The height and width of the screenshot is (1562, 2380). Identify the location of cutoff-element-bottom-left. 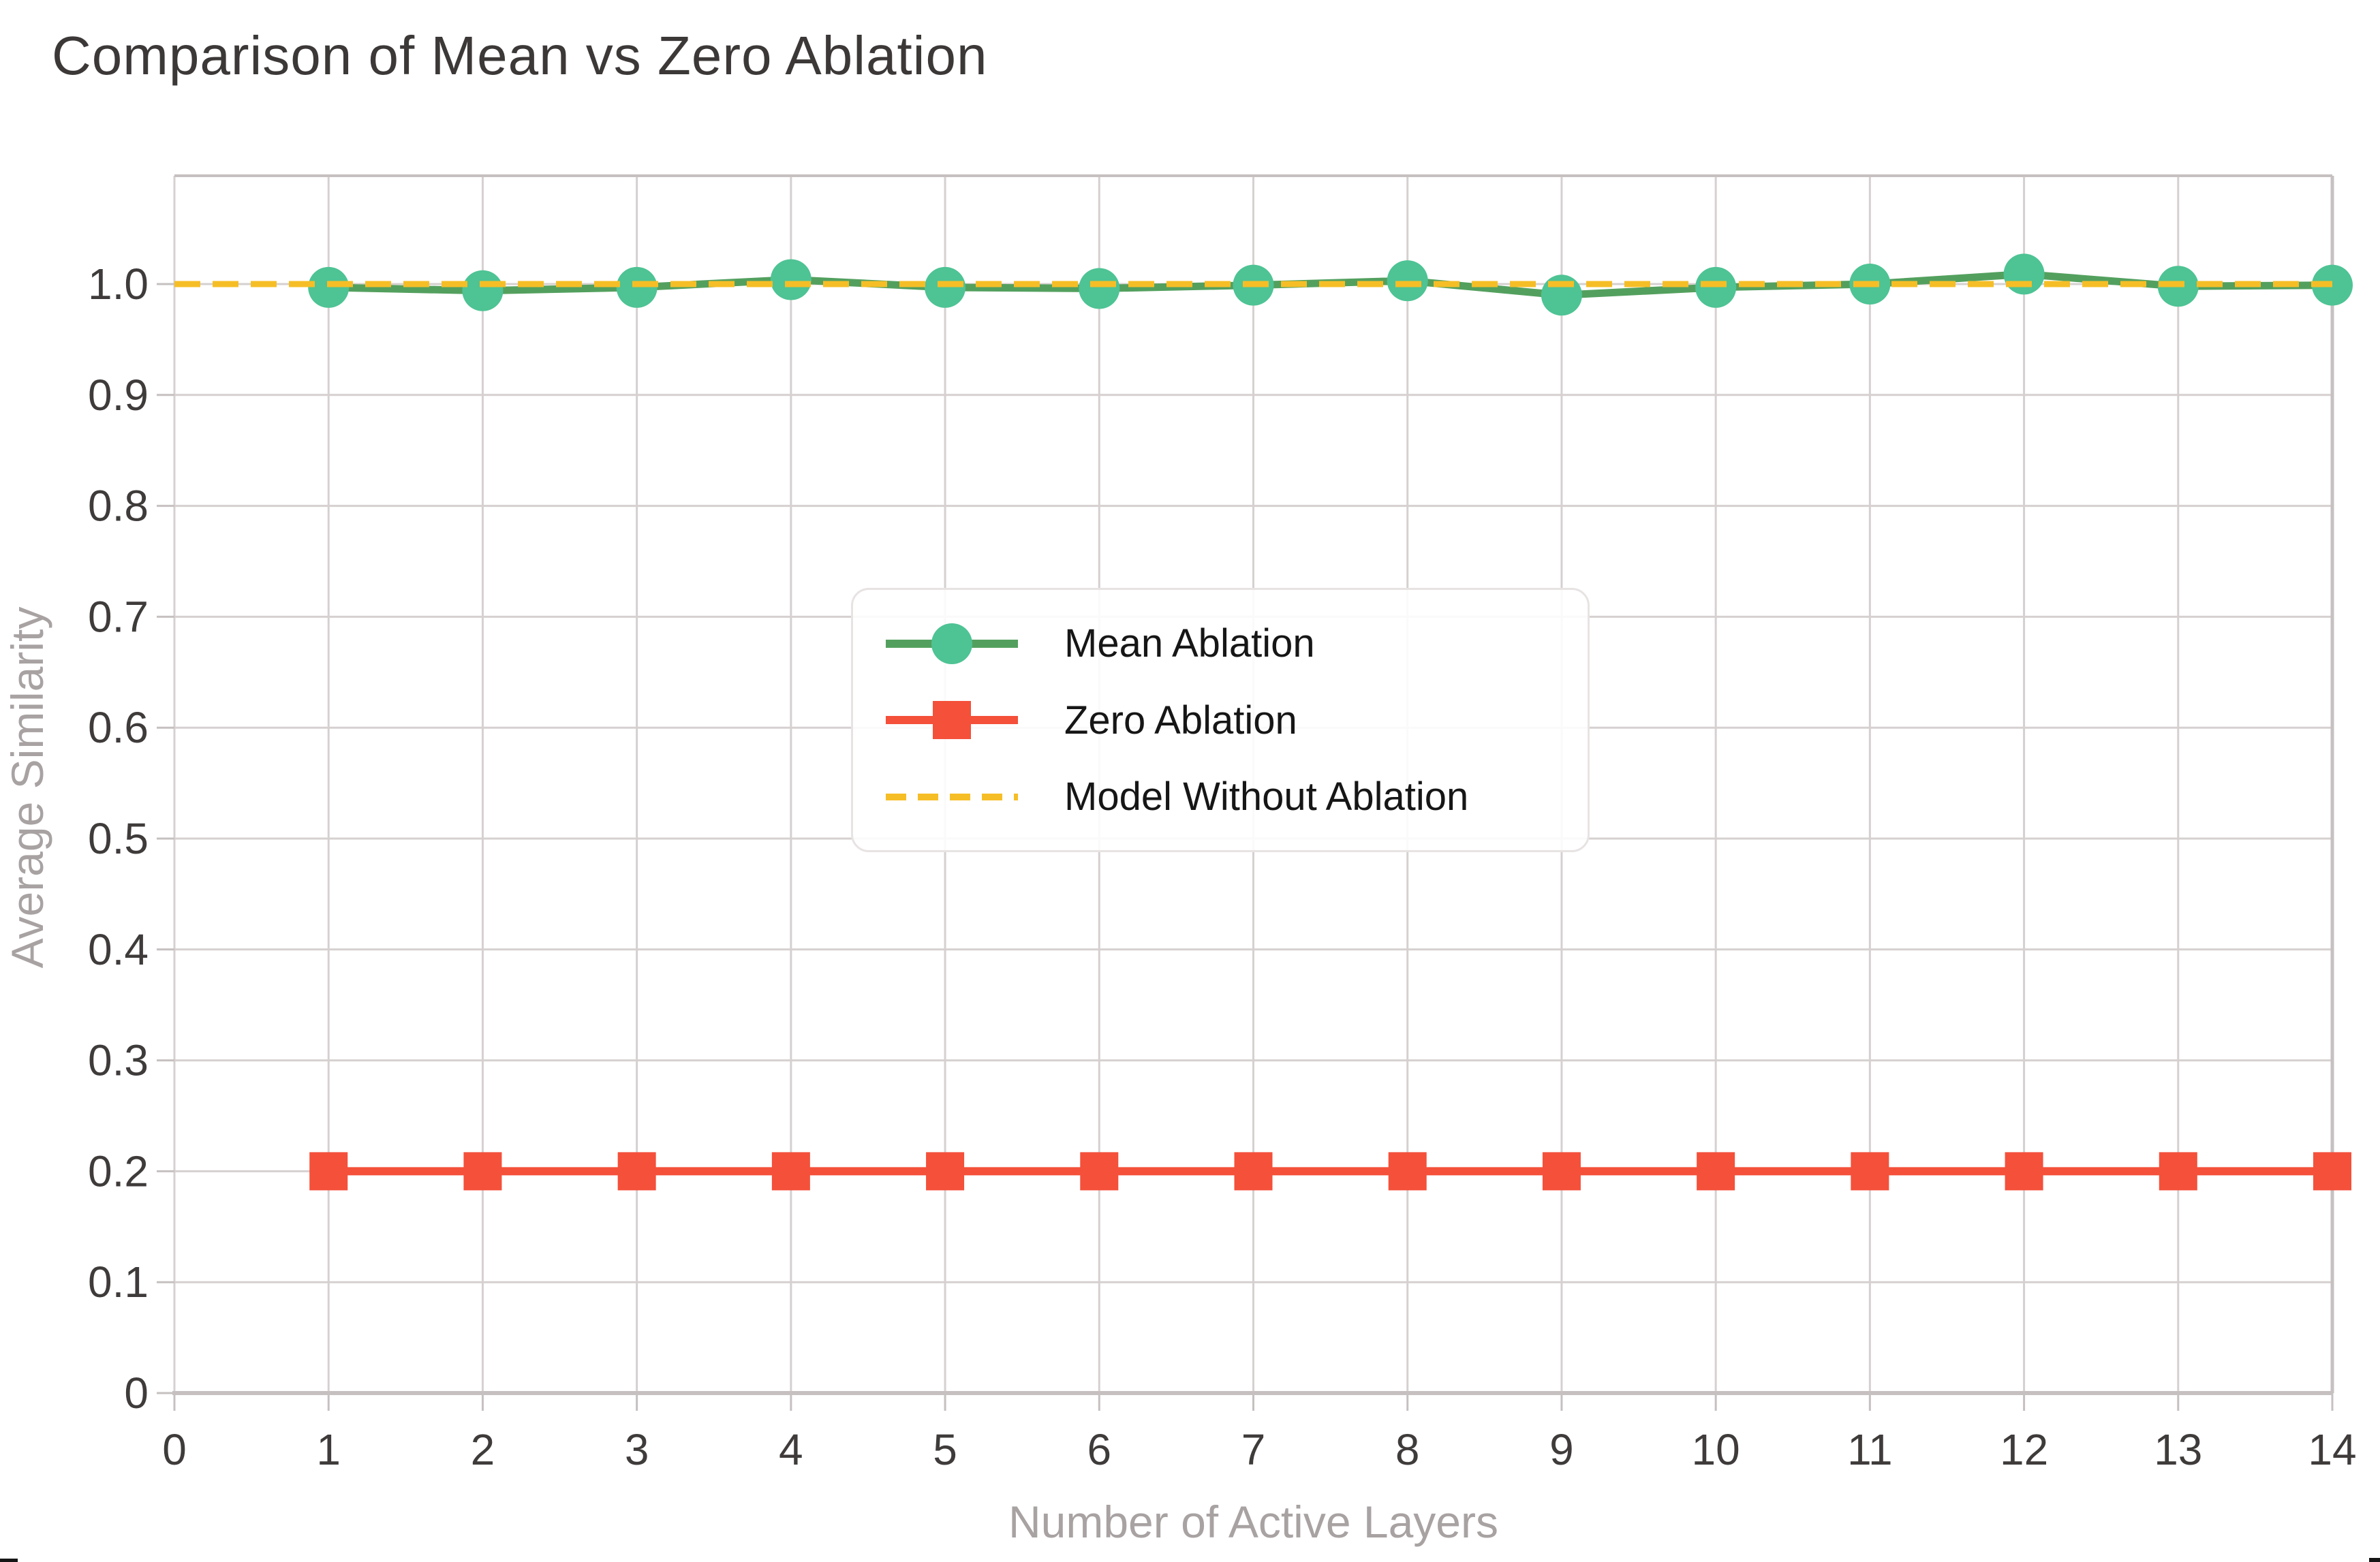
(9, 1560).